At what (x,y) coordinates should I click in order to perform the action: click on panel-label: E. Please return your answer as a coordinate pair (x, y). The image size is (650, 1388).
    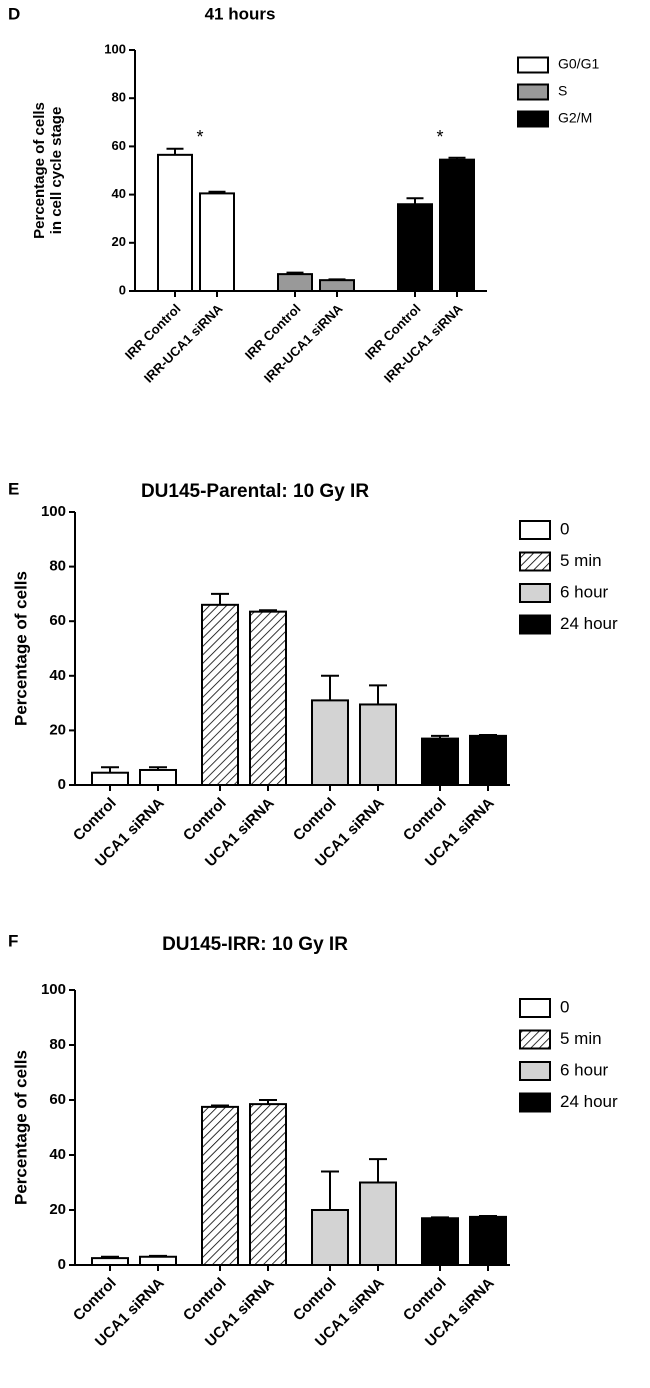
    Looking at the image, I should click on (13, 488).